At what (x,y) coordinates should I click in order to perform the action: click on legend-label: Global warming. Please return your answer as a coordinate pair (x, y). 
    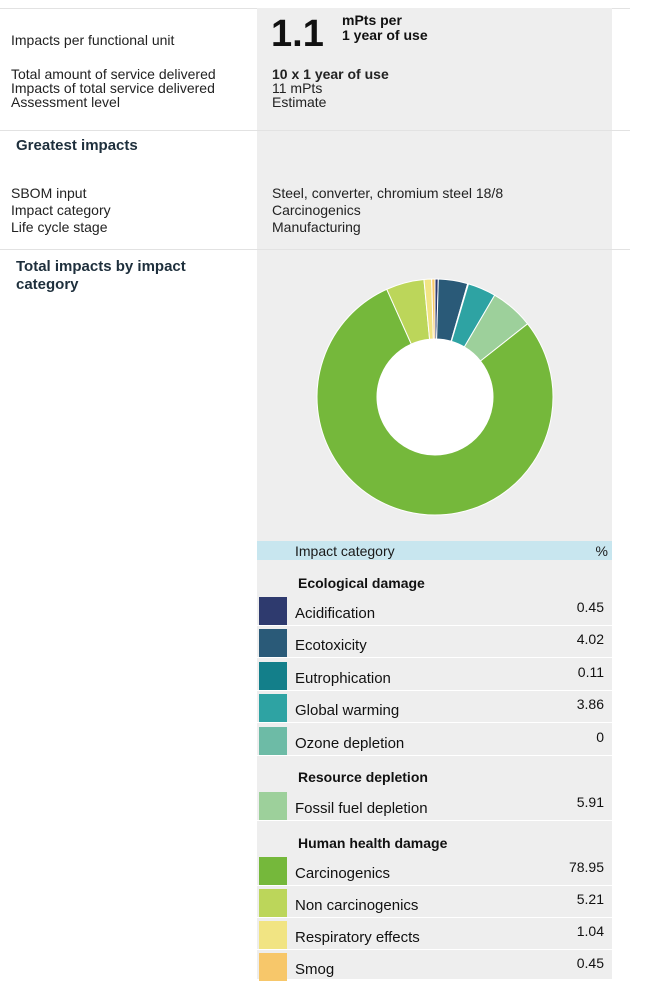
    Looking at the image, I should click on (347, 710).